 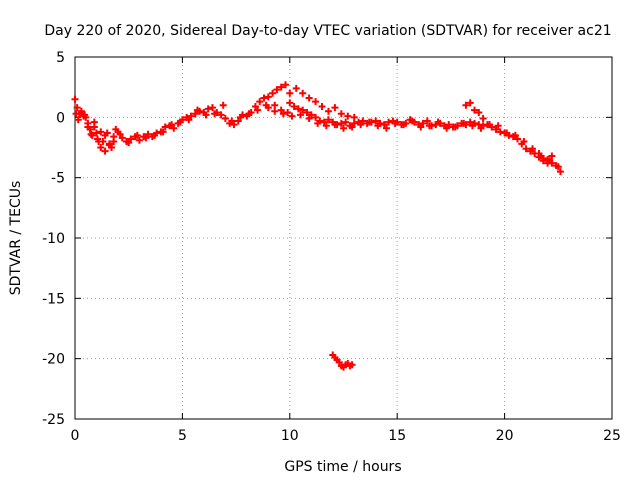 I want to click on y-tick-label: -15, so click(x=53, y=299).